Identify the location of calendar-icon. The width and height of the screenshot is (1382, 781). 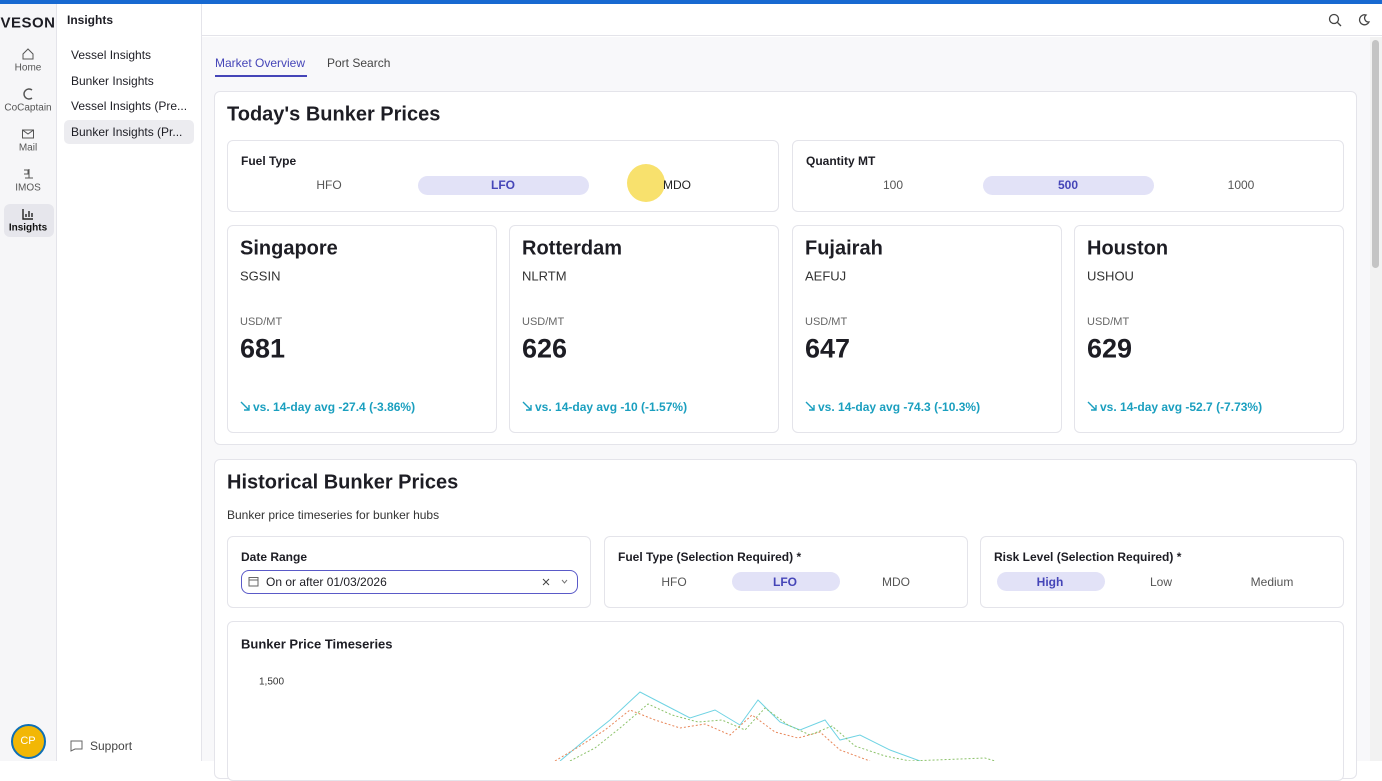
(253, 582).